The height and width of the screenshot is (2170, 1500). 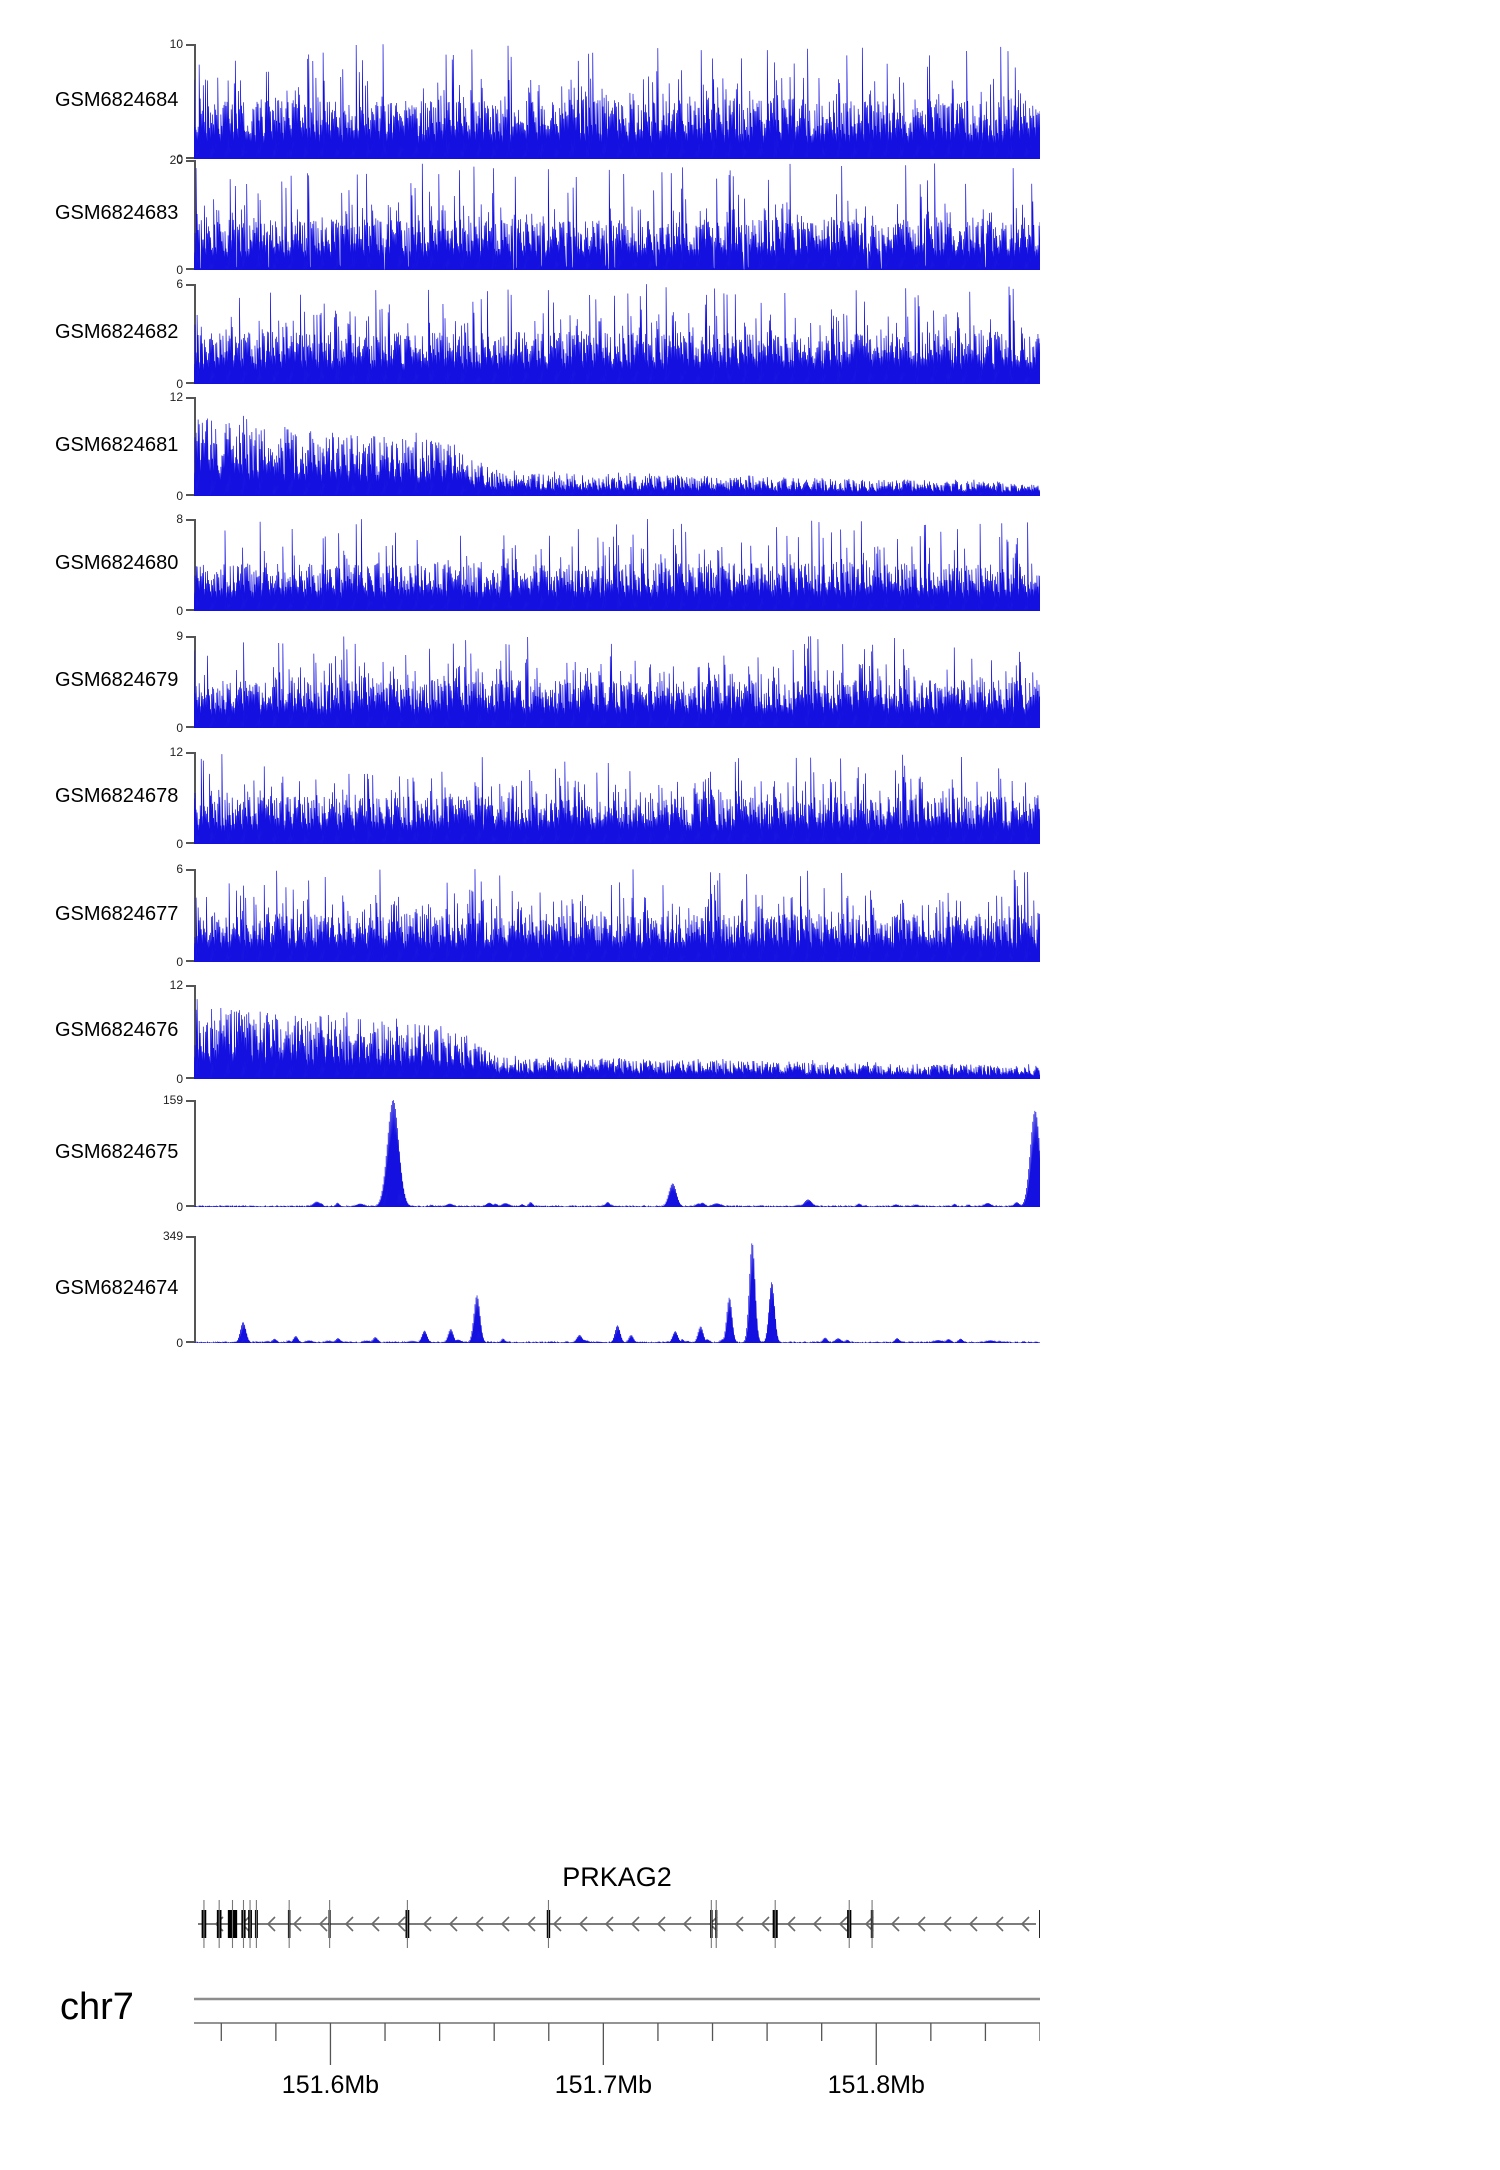 What do you see at coordinates (176, 44) in the screenshot?
I see `y-axis-tick-label: 10` at bounding box center [176, 44].